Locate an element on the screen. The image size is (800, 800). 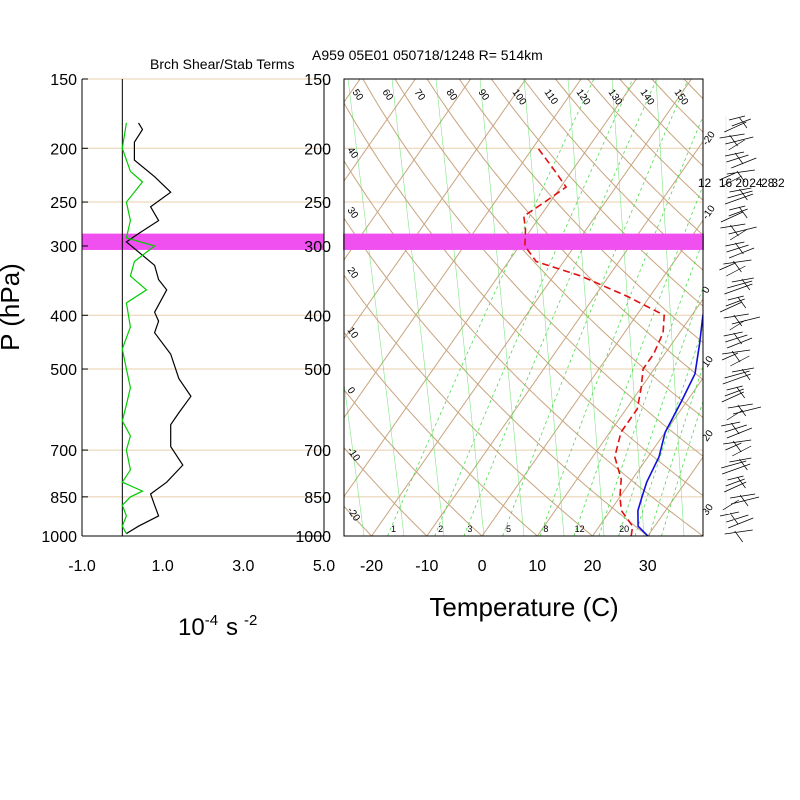
temperature-profile is located at coordinates (670, 322).